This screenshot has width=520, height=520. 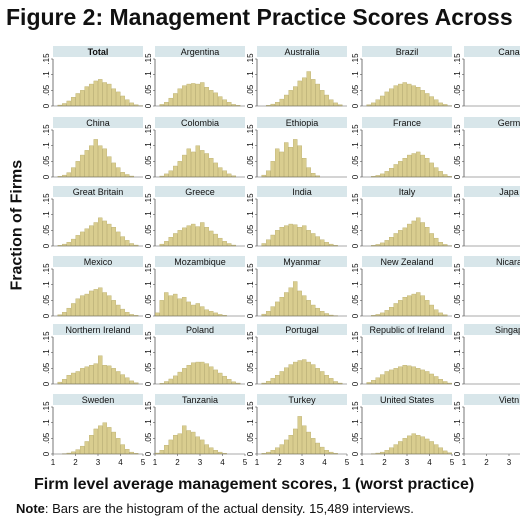 I want to click on panel-title: Republic of Ireland, so click(x=406, y=330).